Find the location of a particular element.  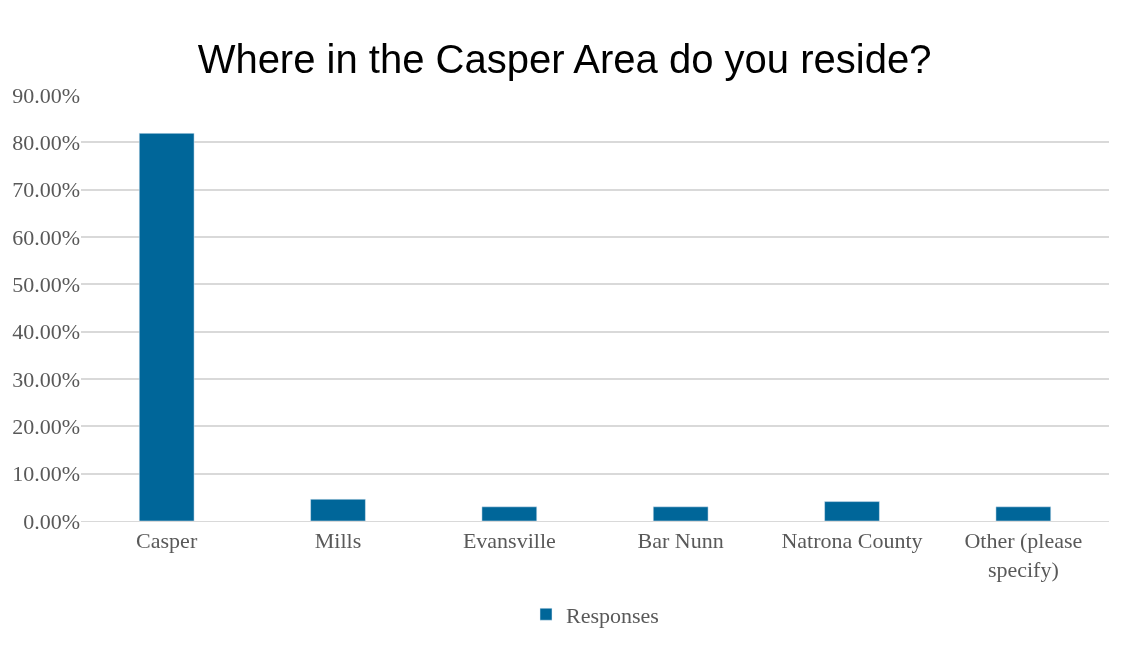

y-tick-label: 80.00% is located at coordinates (46, 143).